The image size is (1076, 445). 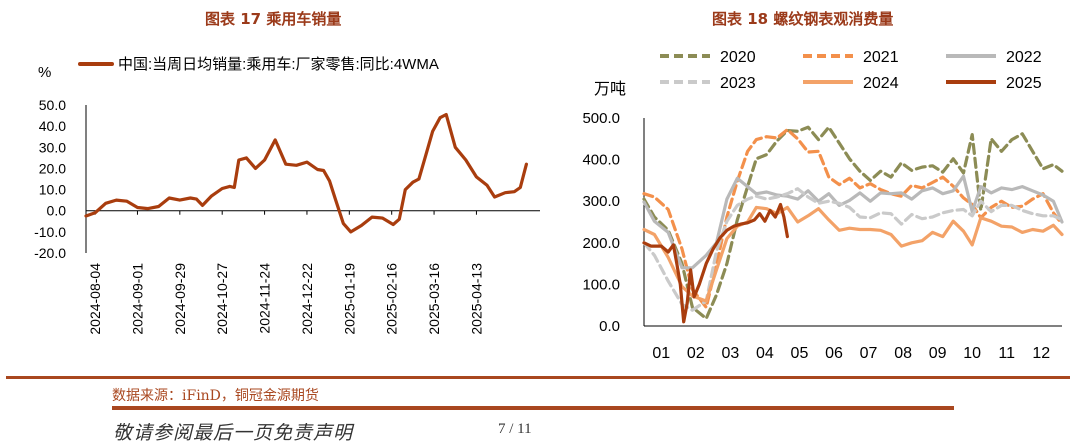 I want to click on y-tick-label: -20.0, so click(x=50, y=253).